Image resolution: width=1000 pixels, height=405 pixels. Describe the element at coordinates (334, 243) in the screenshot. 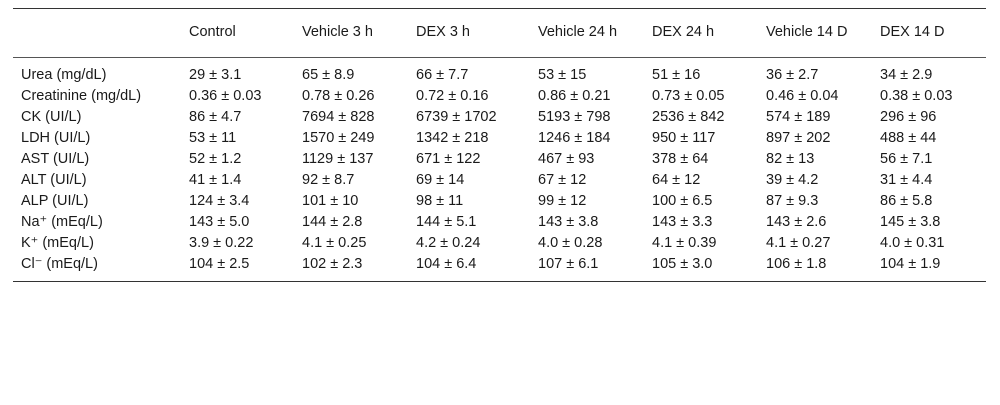

I see `table-cell: 4.1 ± 0.25` at that location.